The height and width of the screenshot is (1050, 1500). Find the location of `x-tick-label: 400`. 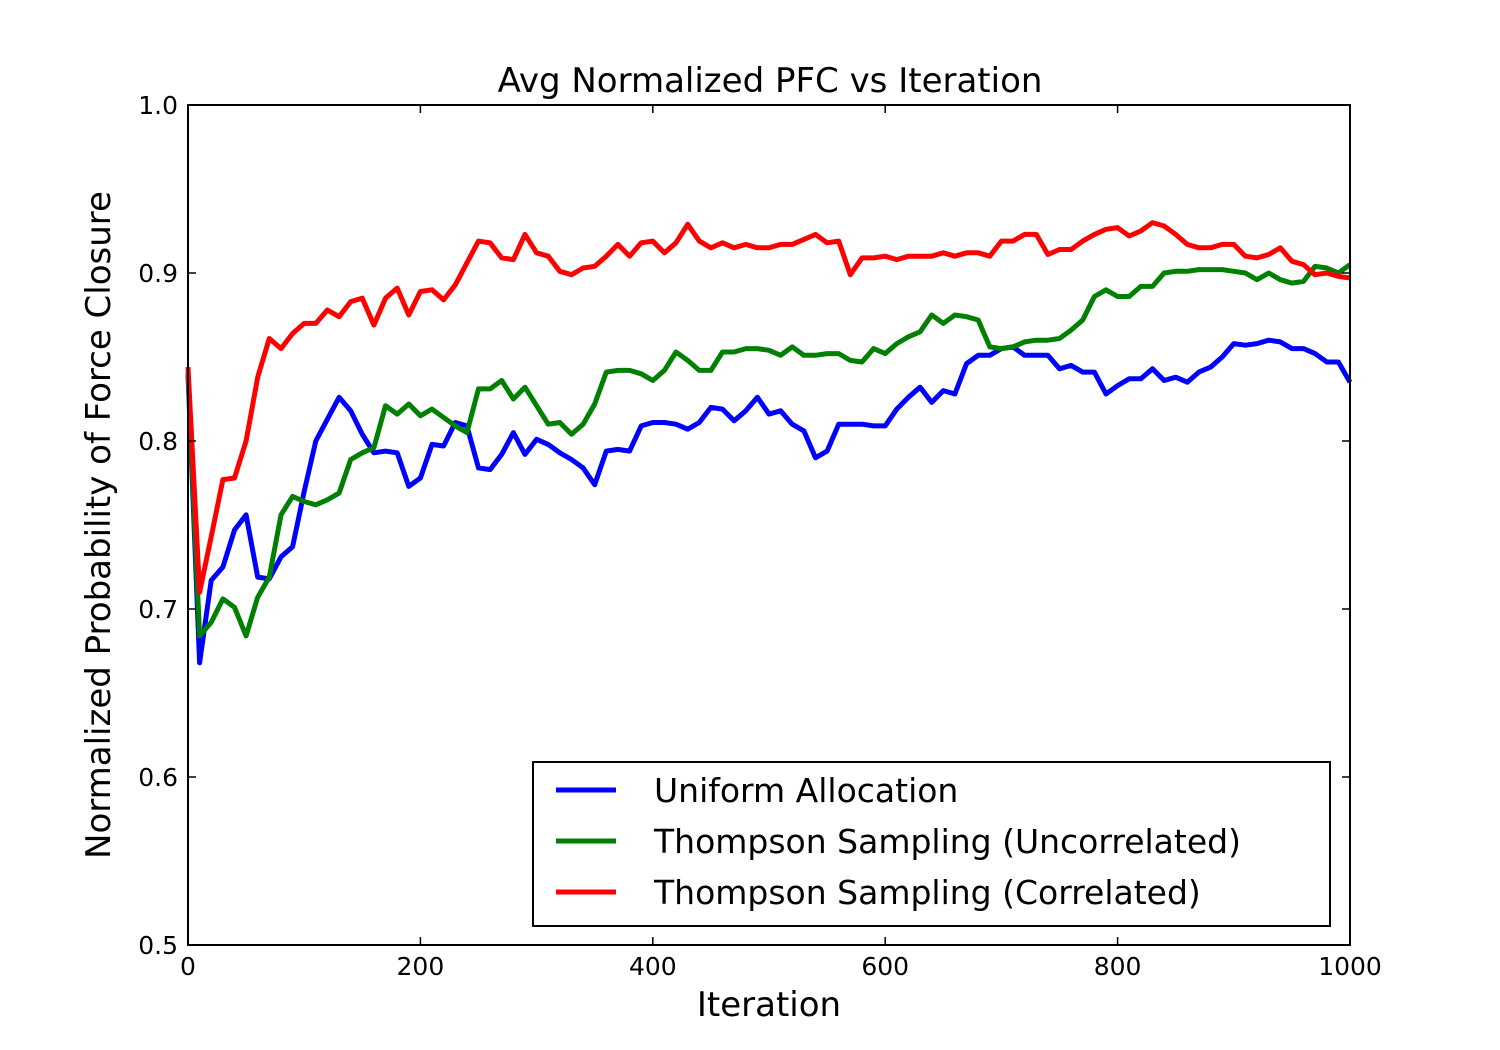

x-tick-label: 400 is located at coordinates (653, 966).